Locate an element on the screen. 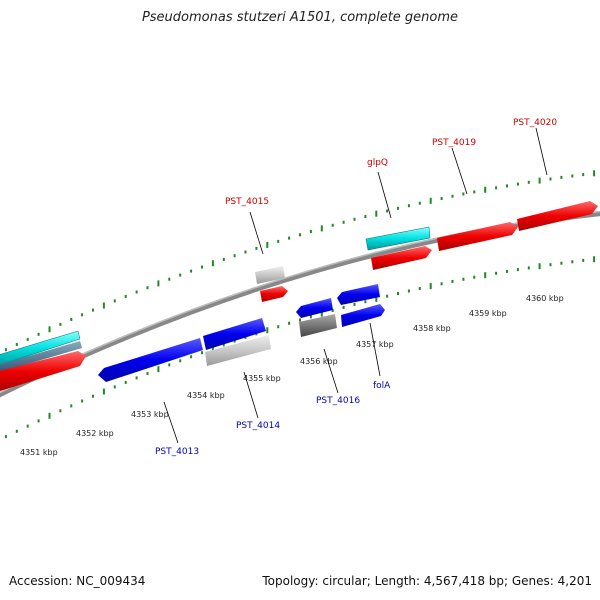  gene-label-PST_4020: PST_4020 is located at coordinates (535, 123).